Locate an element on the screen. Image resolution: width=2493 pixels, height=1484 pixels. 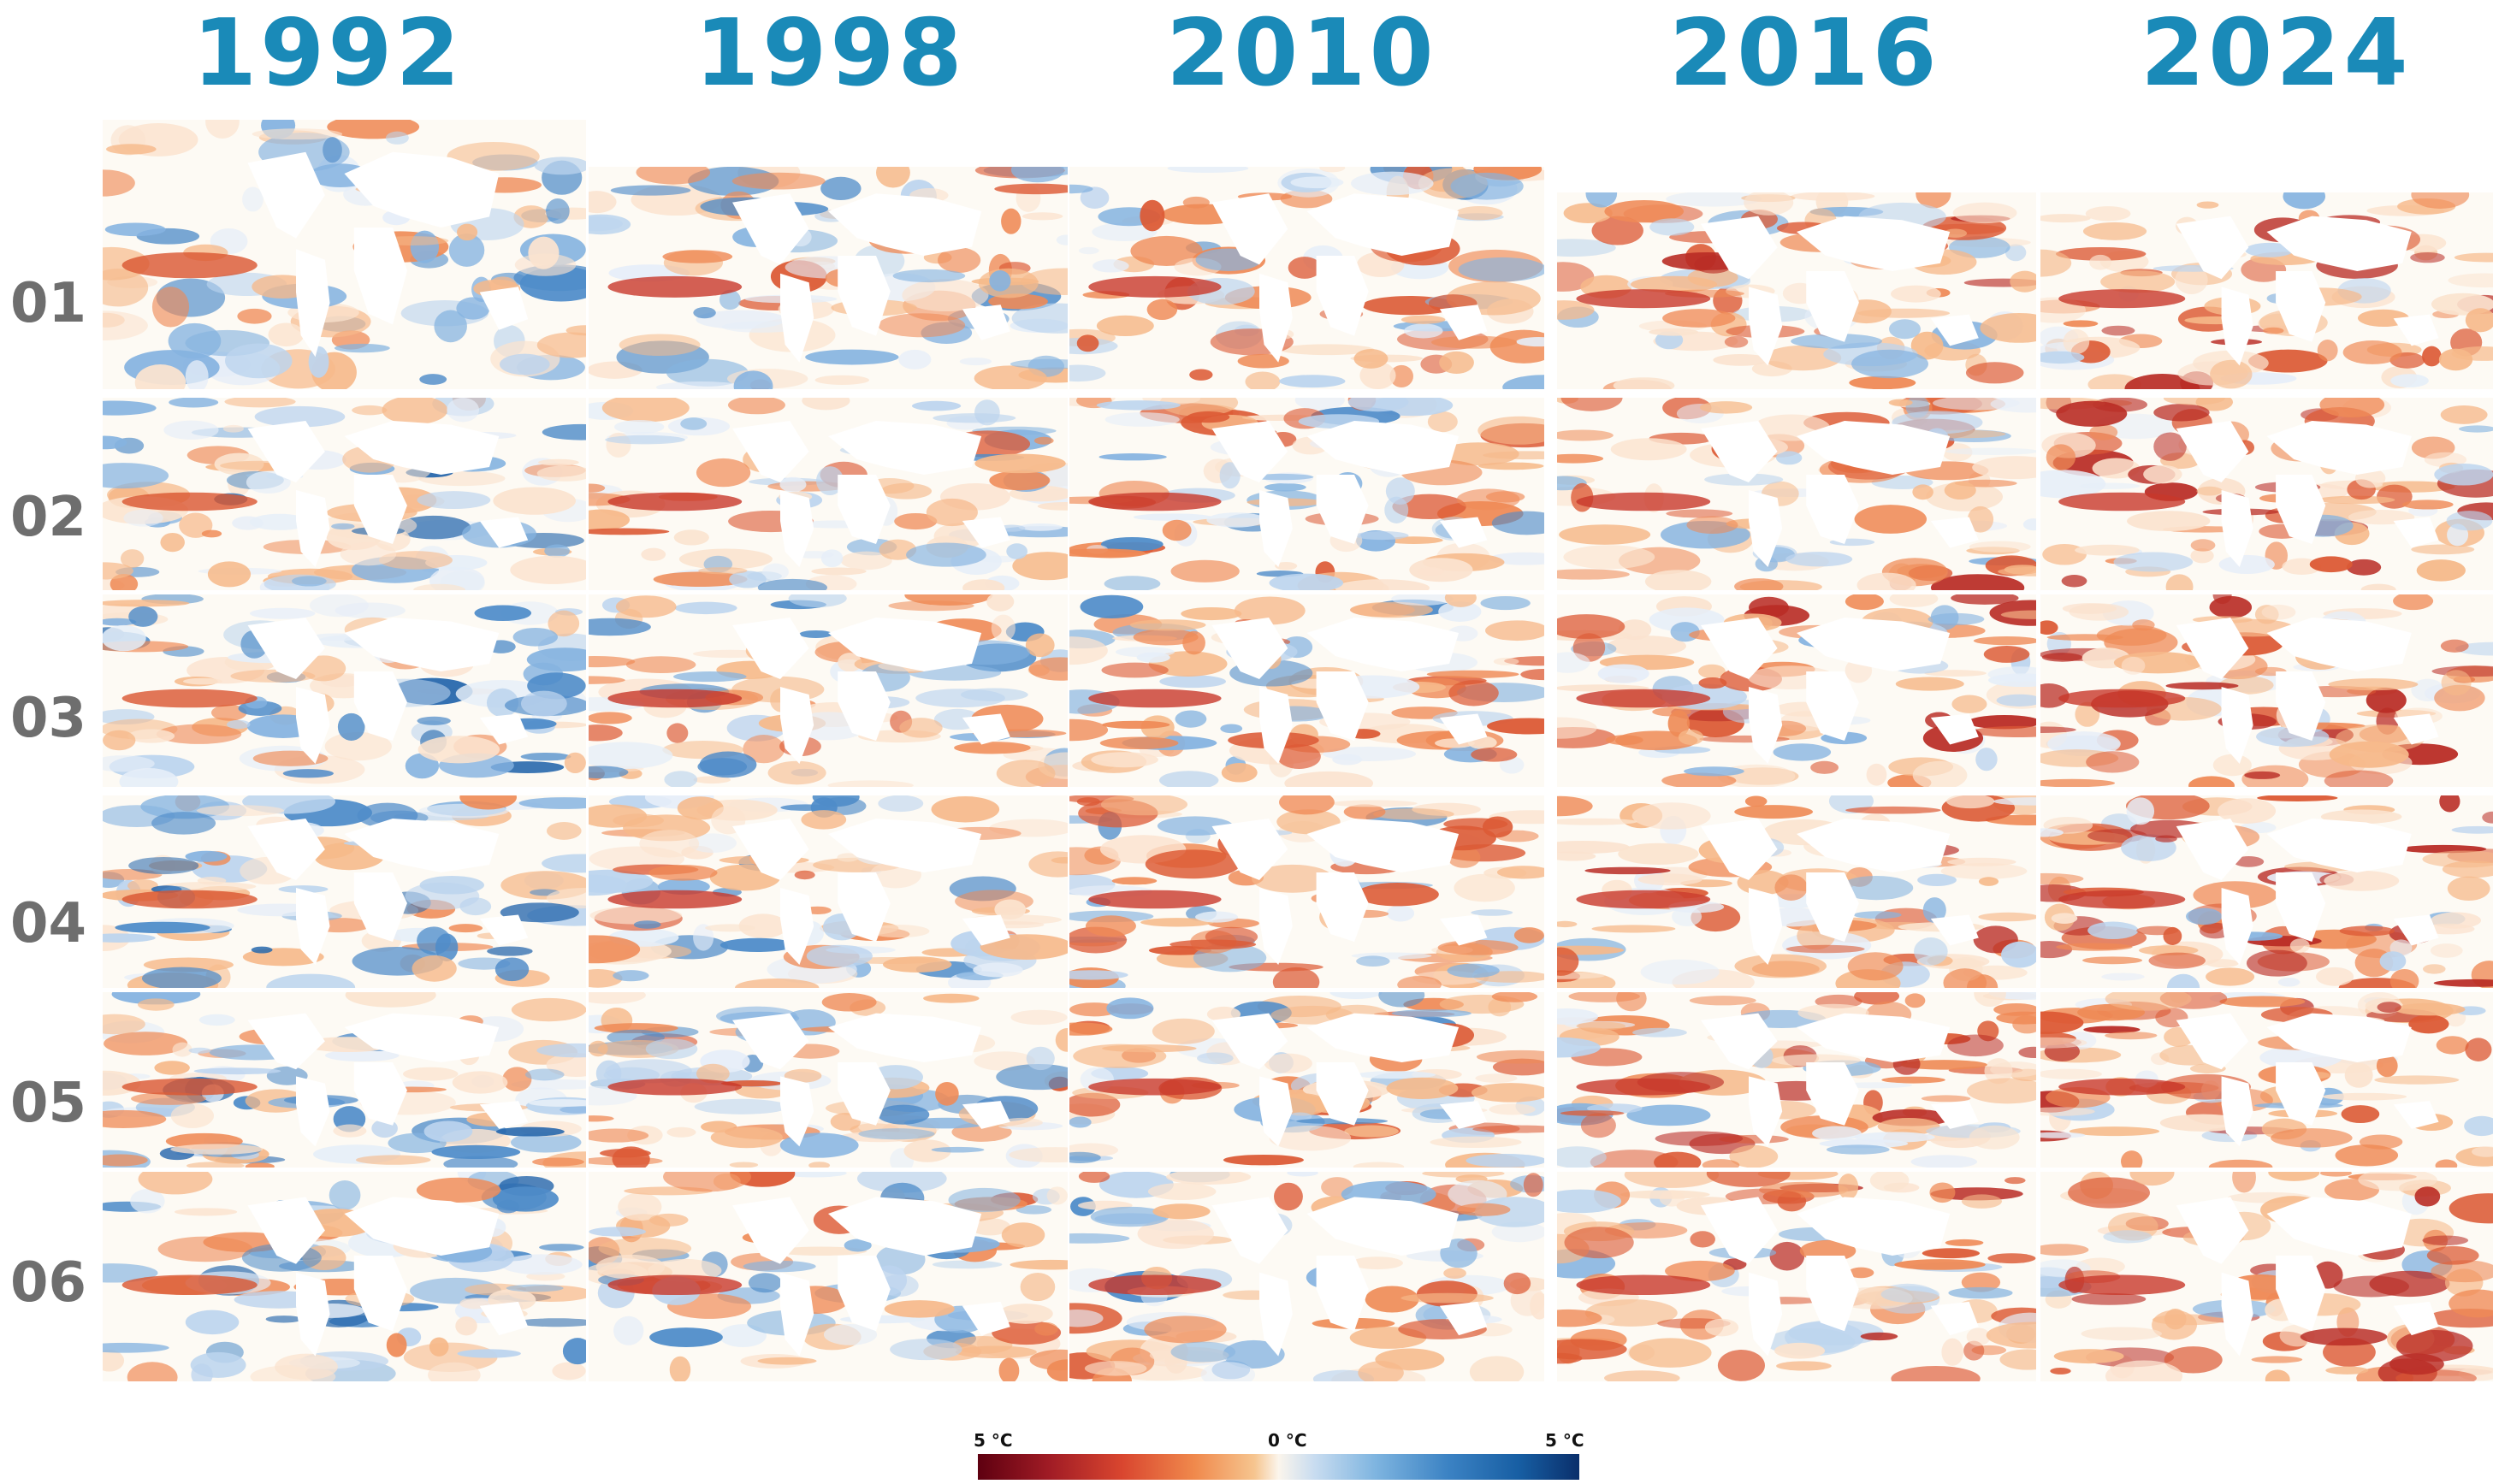
year-header-1998: 1998 is located at coordinates (830, 53).